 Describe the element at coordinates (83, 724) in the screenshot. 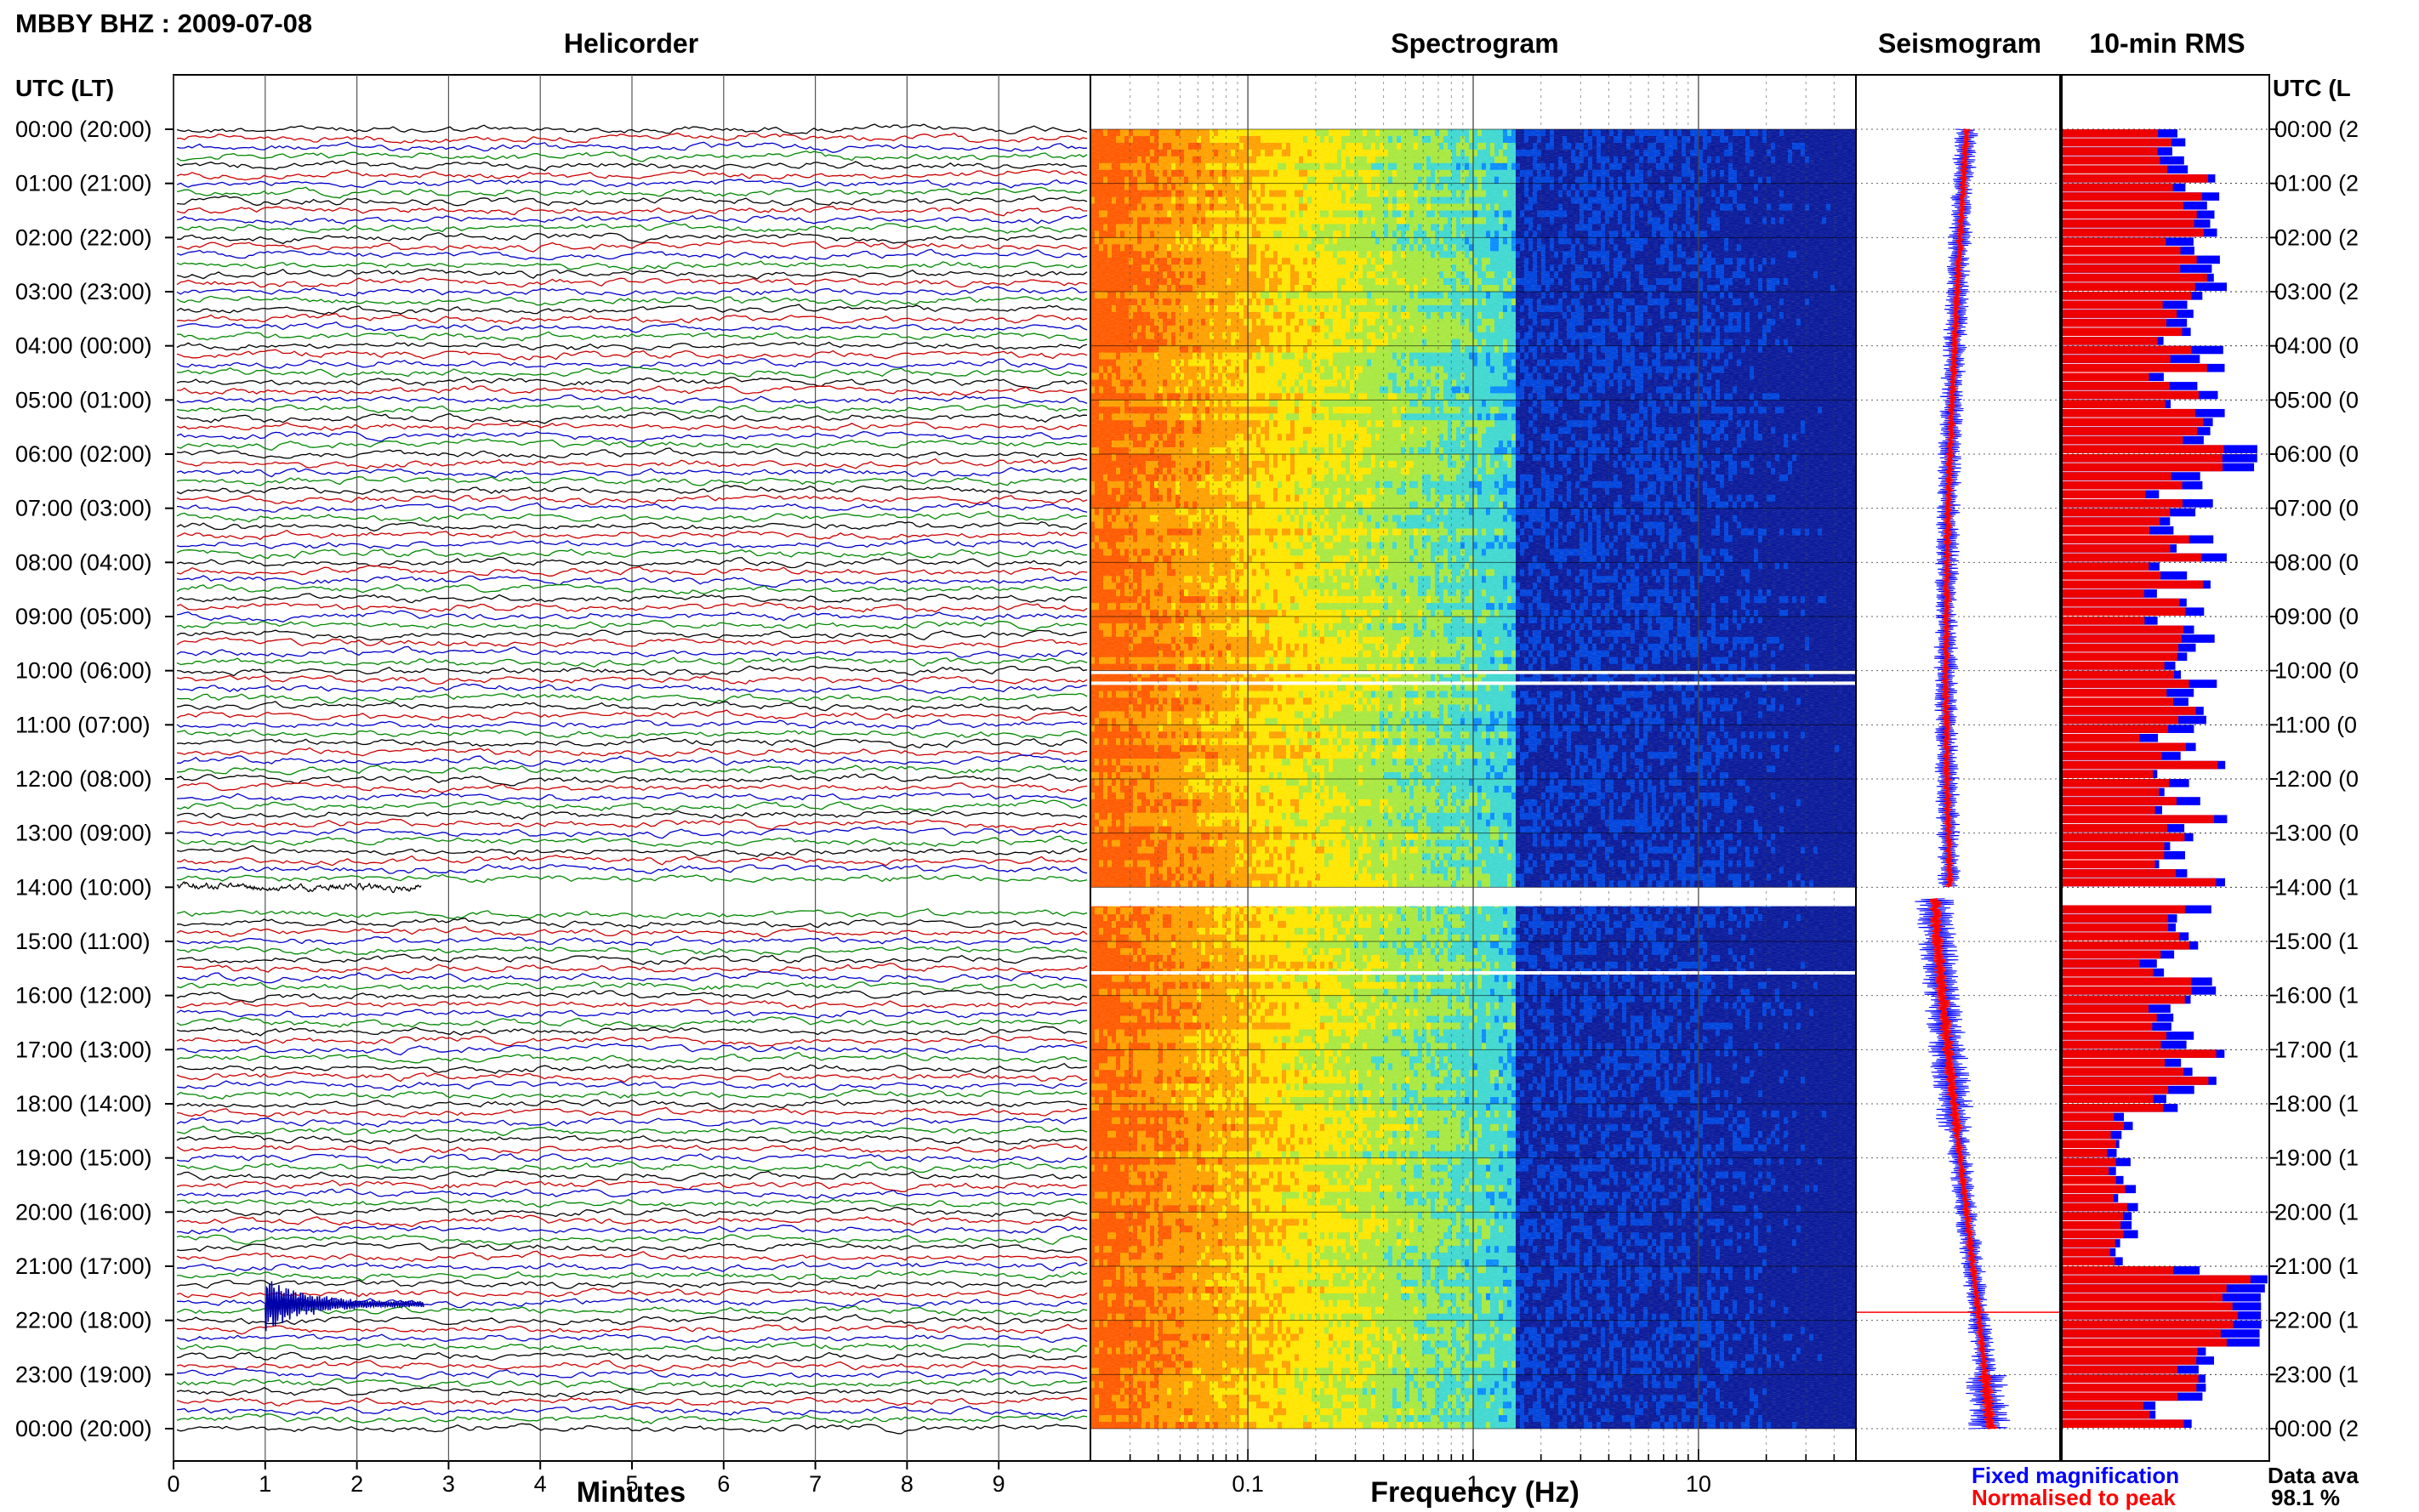

I see `row-label-left: 11:00 (07:00)` at that location.